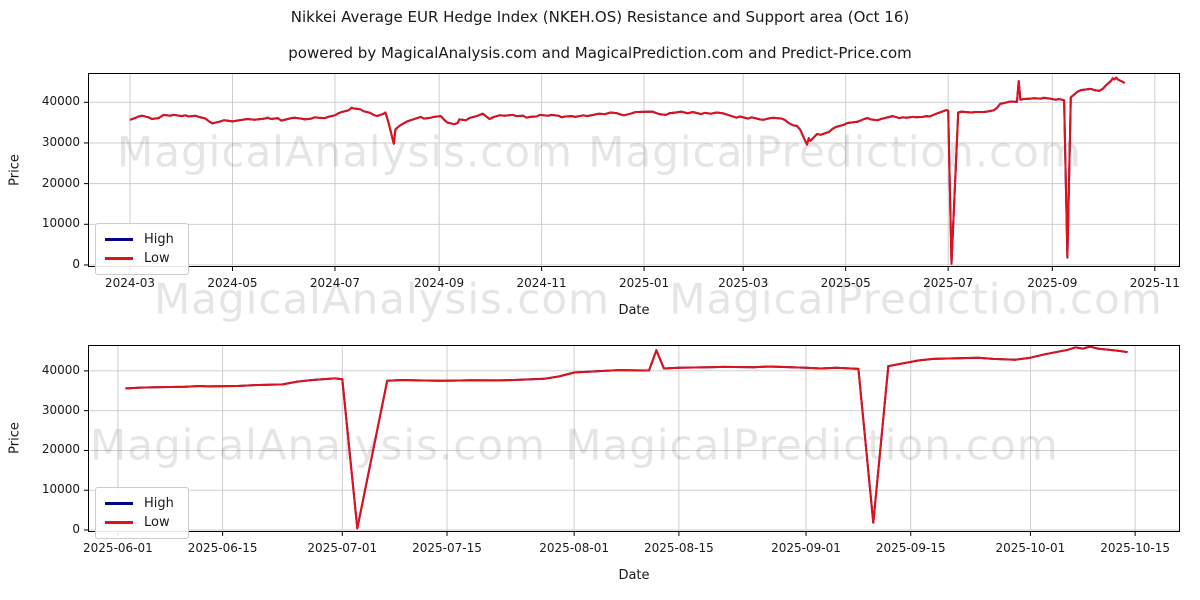  What do you see at coordinates (15, 438) in the screenshot?
I see `y-axis-label-bottom: Price` at bounding box center [15, 438].